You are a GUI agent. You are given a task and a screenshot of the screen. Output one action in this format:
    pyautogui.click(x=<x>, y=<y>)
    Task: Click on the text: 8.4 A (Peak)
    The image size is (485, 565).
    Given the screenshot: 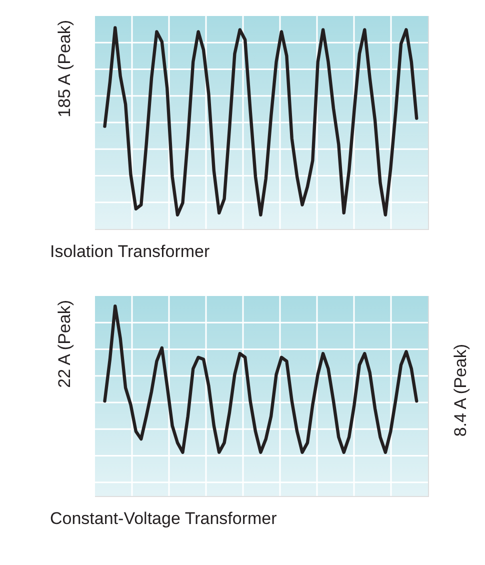 What is the action you would take?
    pyautogui.click(x=460, y=390)
    